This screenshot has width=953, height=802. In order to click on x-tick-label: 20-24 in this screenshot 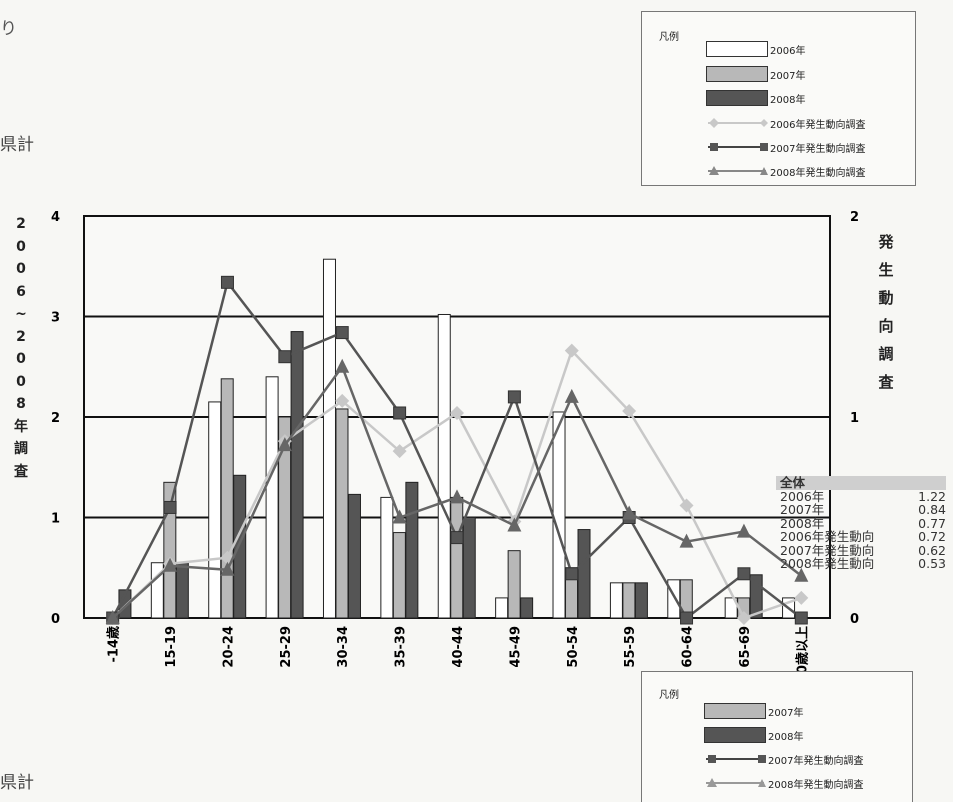, I will do `click(228, 647)`.